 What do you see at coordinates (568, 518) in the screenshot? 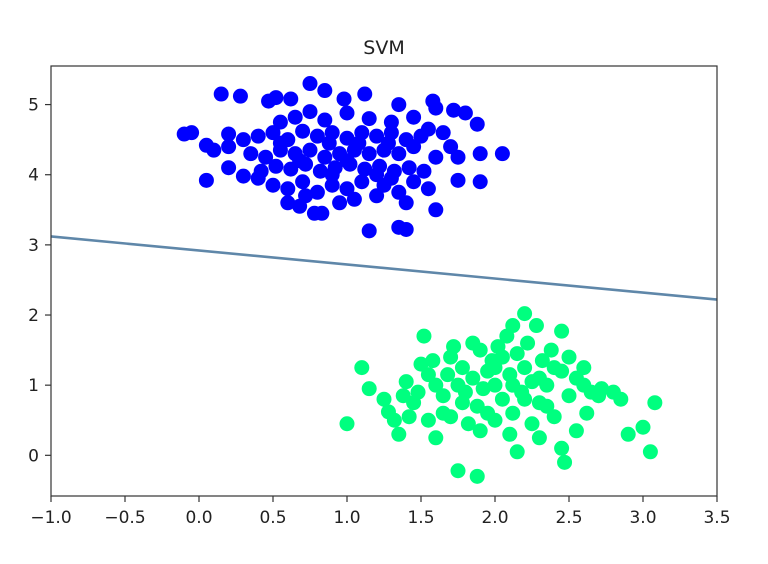
I see `x-tick-label: 2.5` at bounding box center [568, 518].